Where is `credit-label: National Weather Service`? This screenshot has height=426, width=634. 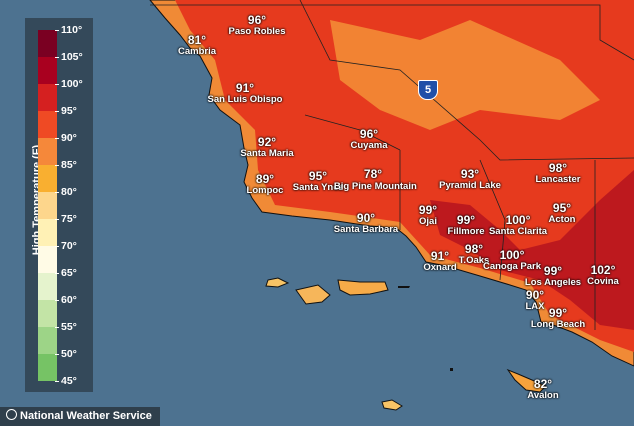
credit-label: National Weather Service is located at coordinates (80, 416).